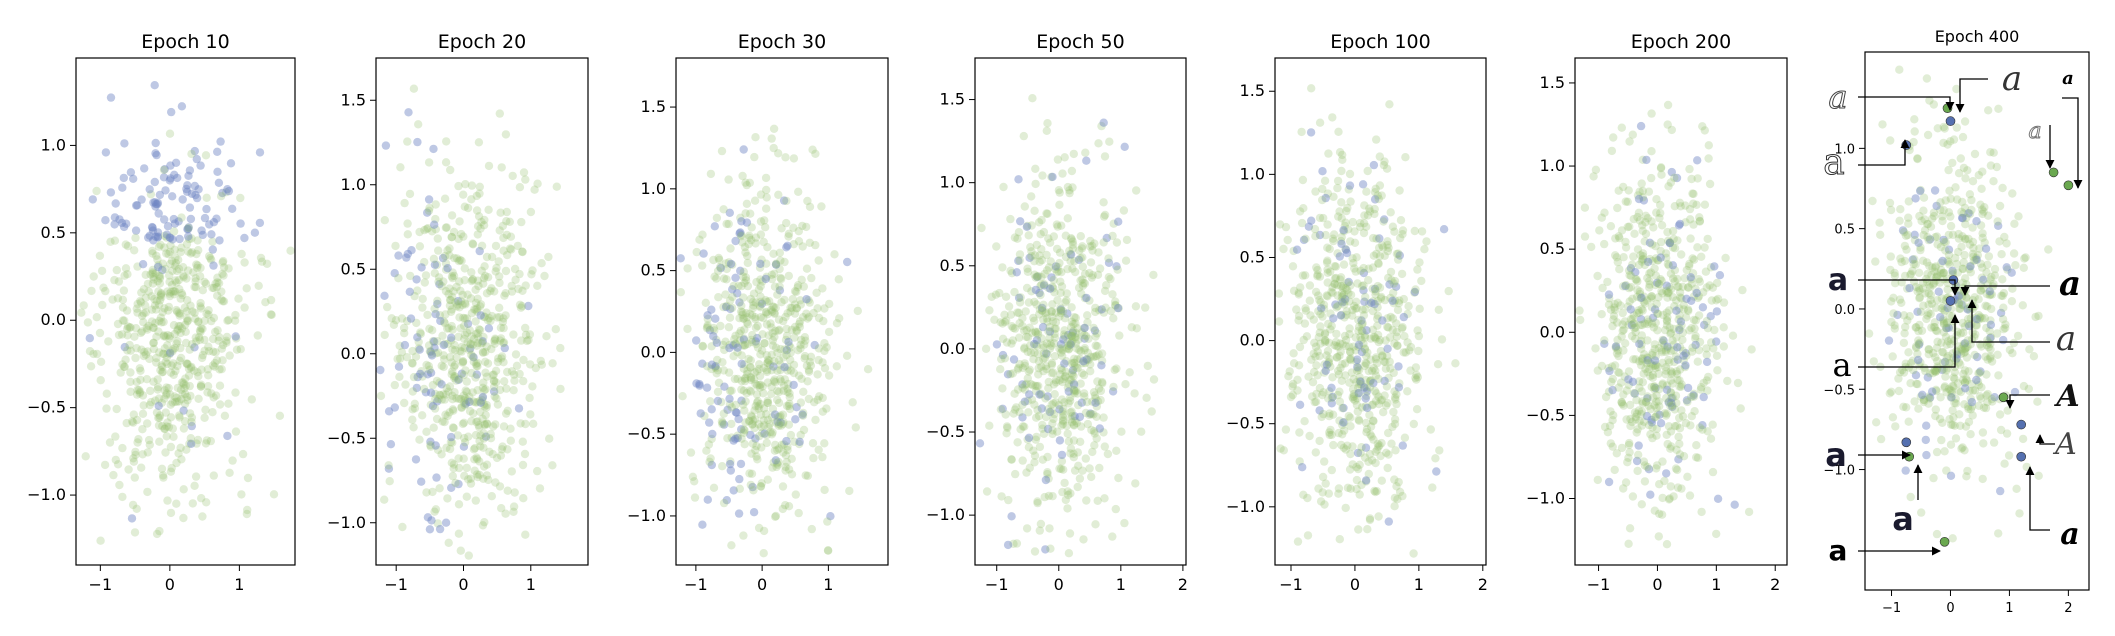  Describe the element at coordinates (531, 584) in the screenshot. I see `x-tick-label: 1` at that location.